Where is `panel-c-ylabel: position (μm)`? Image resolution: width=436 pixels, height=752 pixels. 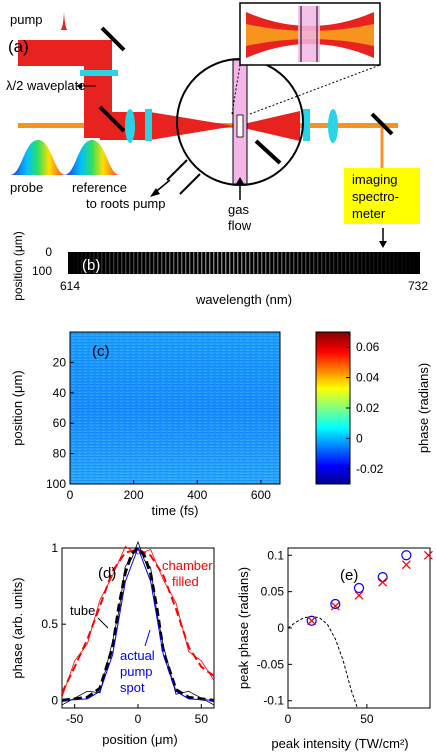 panel-c-ylabel: position (μm) is located at coordinates (17, 407).